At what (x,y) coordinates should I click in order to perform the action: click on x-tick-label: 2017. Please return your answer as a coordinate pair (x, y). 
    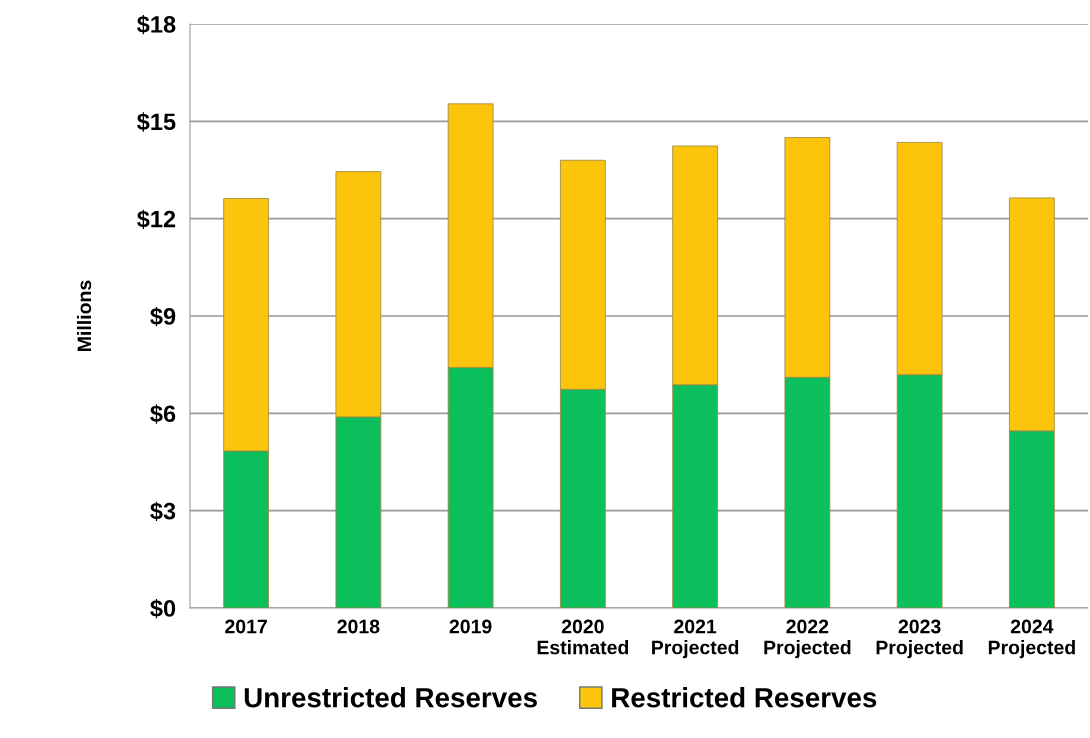
    Looking at the image, I should click on (246, 626).